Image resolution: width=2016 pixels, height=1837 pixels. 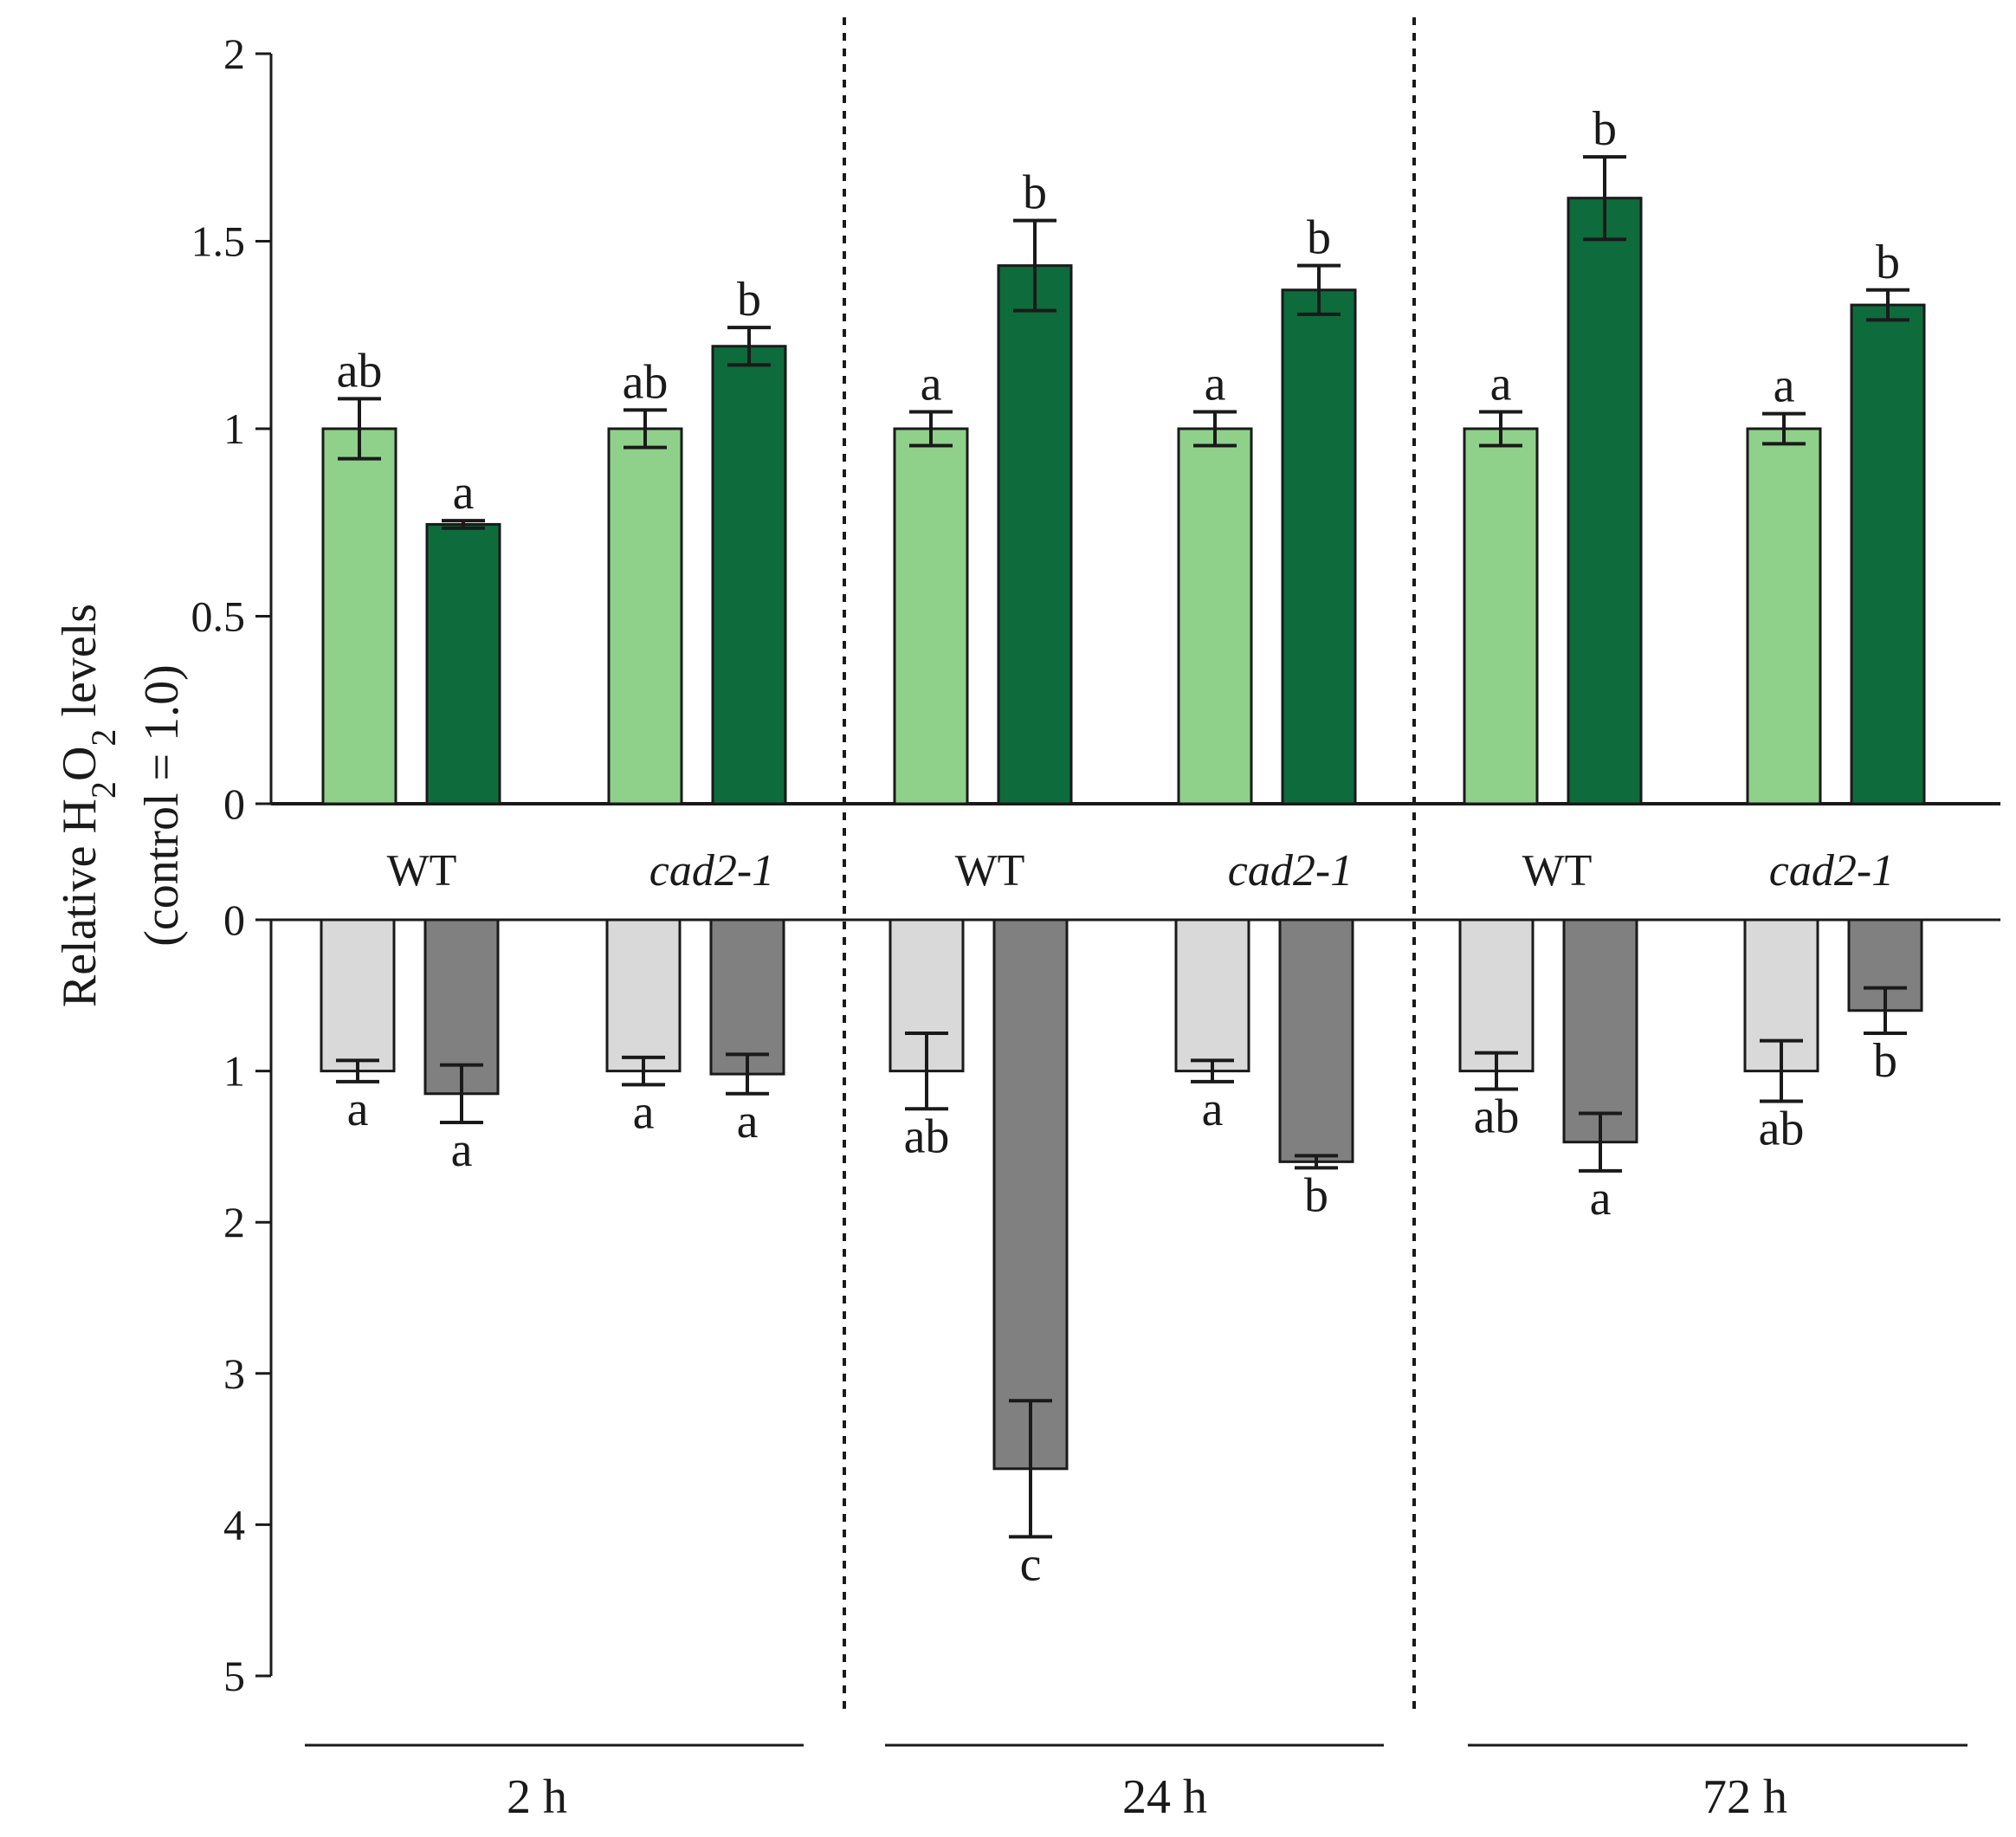 What do you see at coordinates (234, 1524) in the screenshot?
I see `bottom-y-tick-label: 4` at bounding box center [234, 1524].